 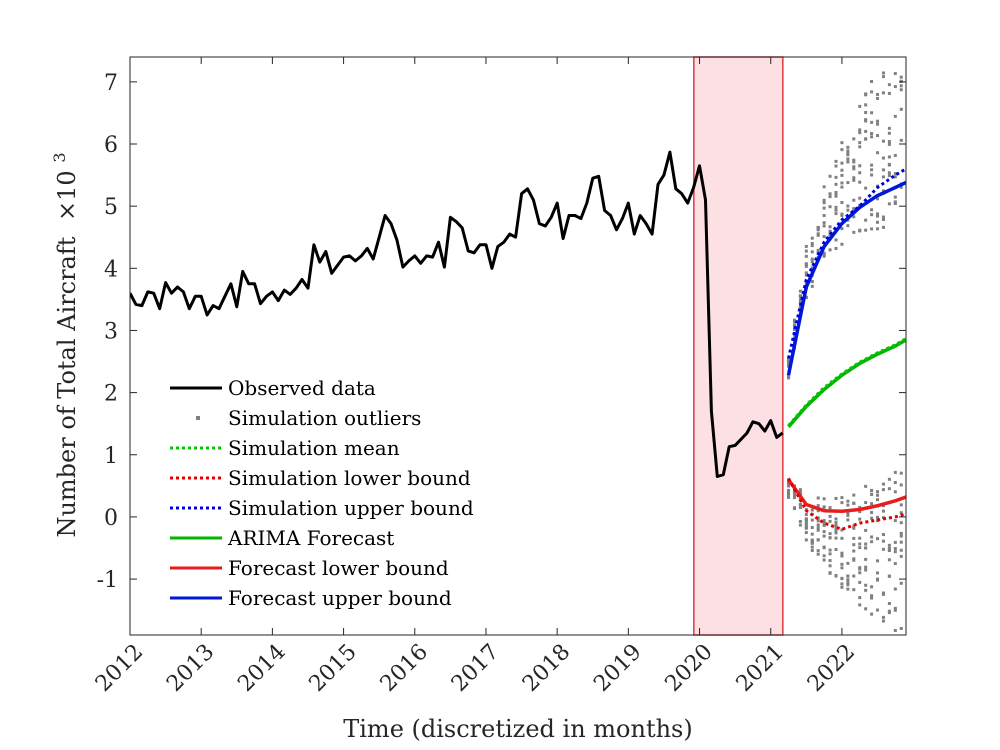 I want to click on y-tick-label: 2, so click(x=111, y=394).